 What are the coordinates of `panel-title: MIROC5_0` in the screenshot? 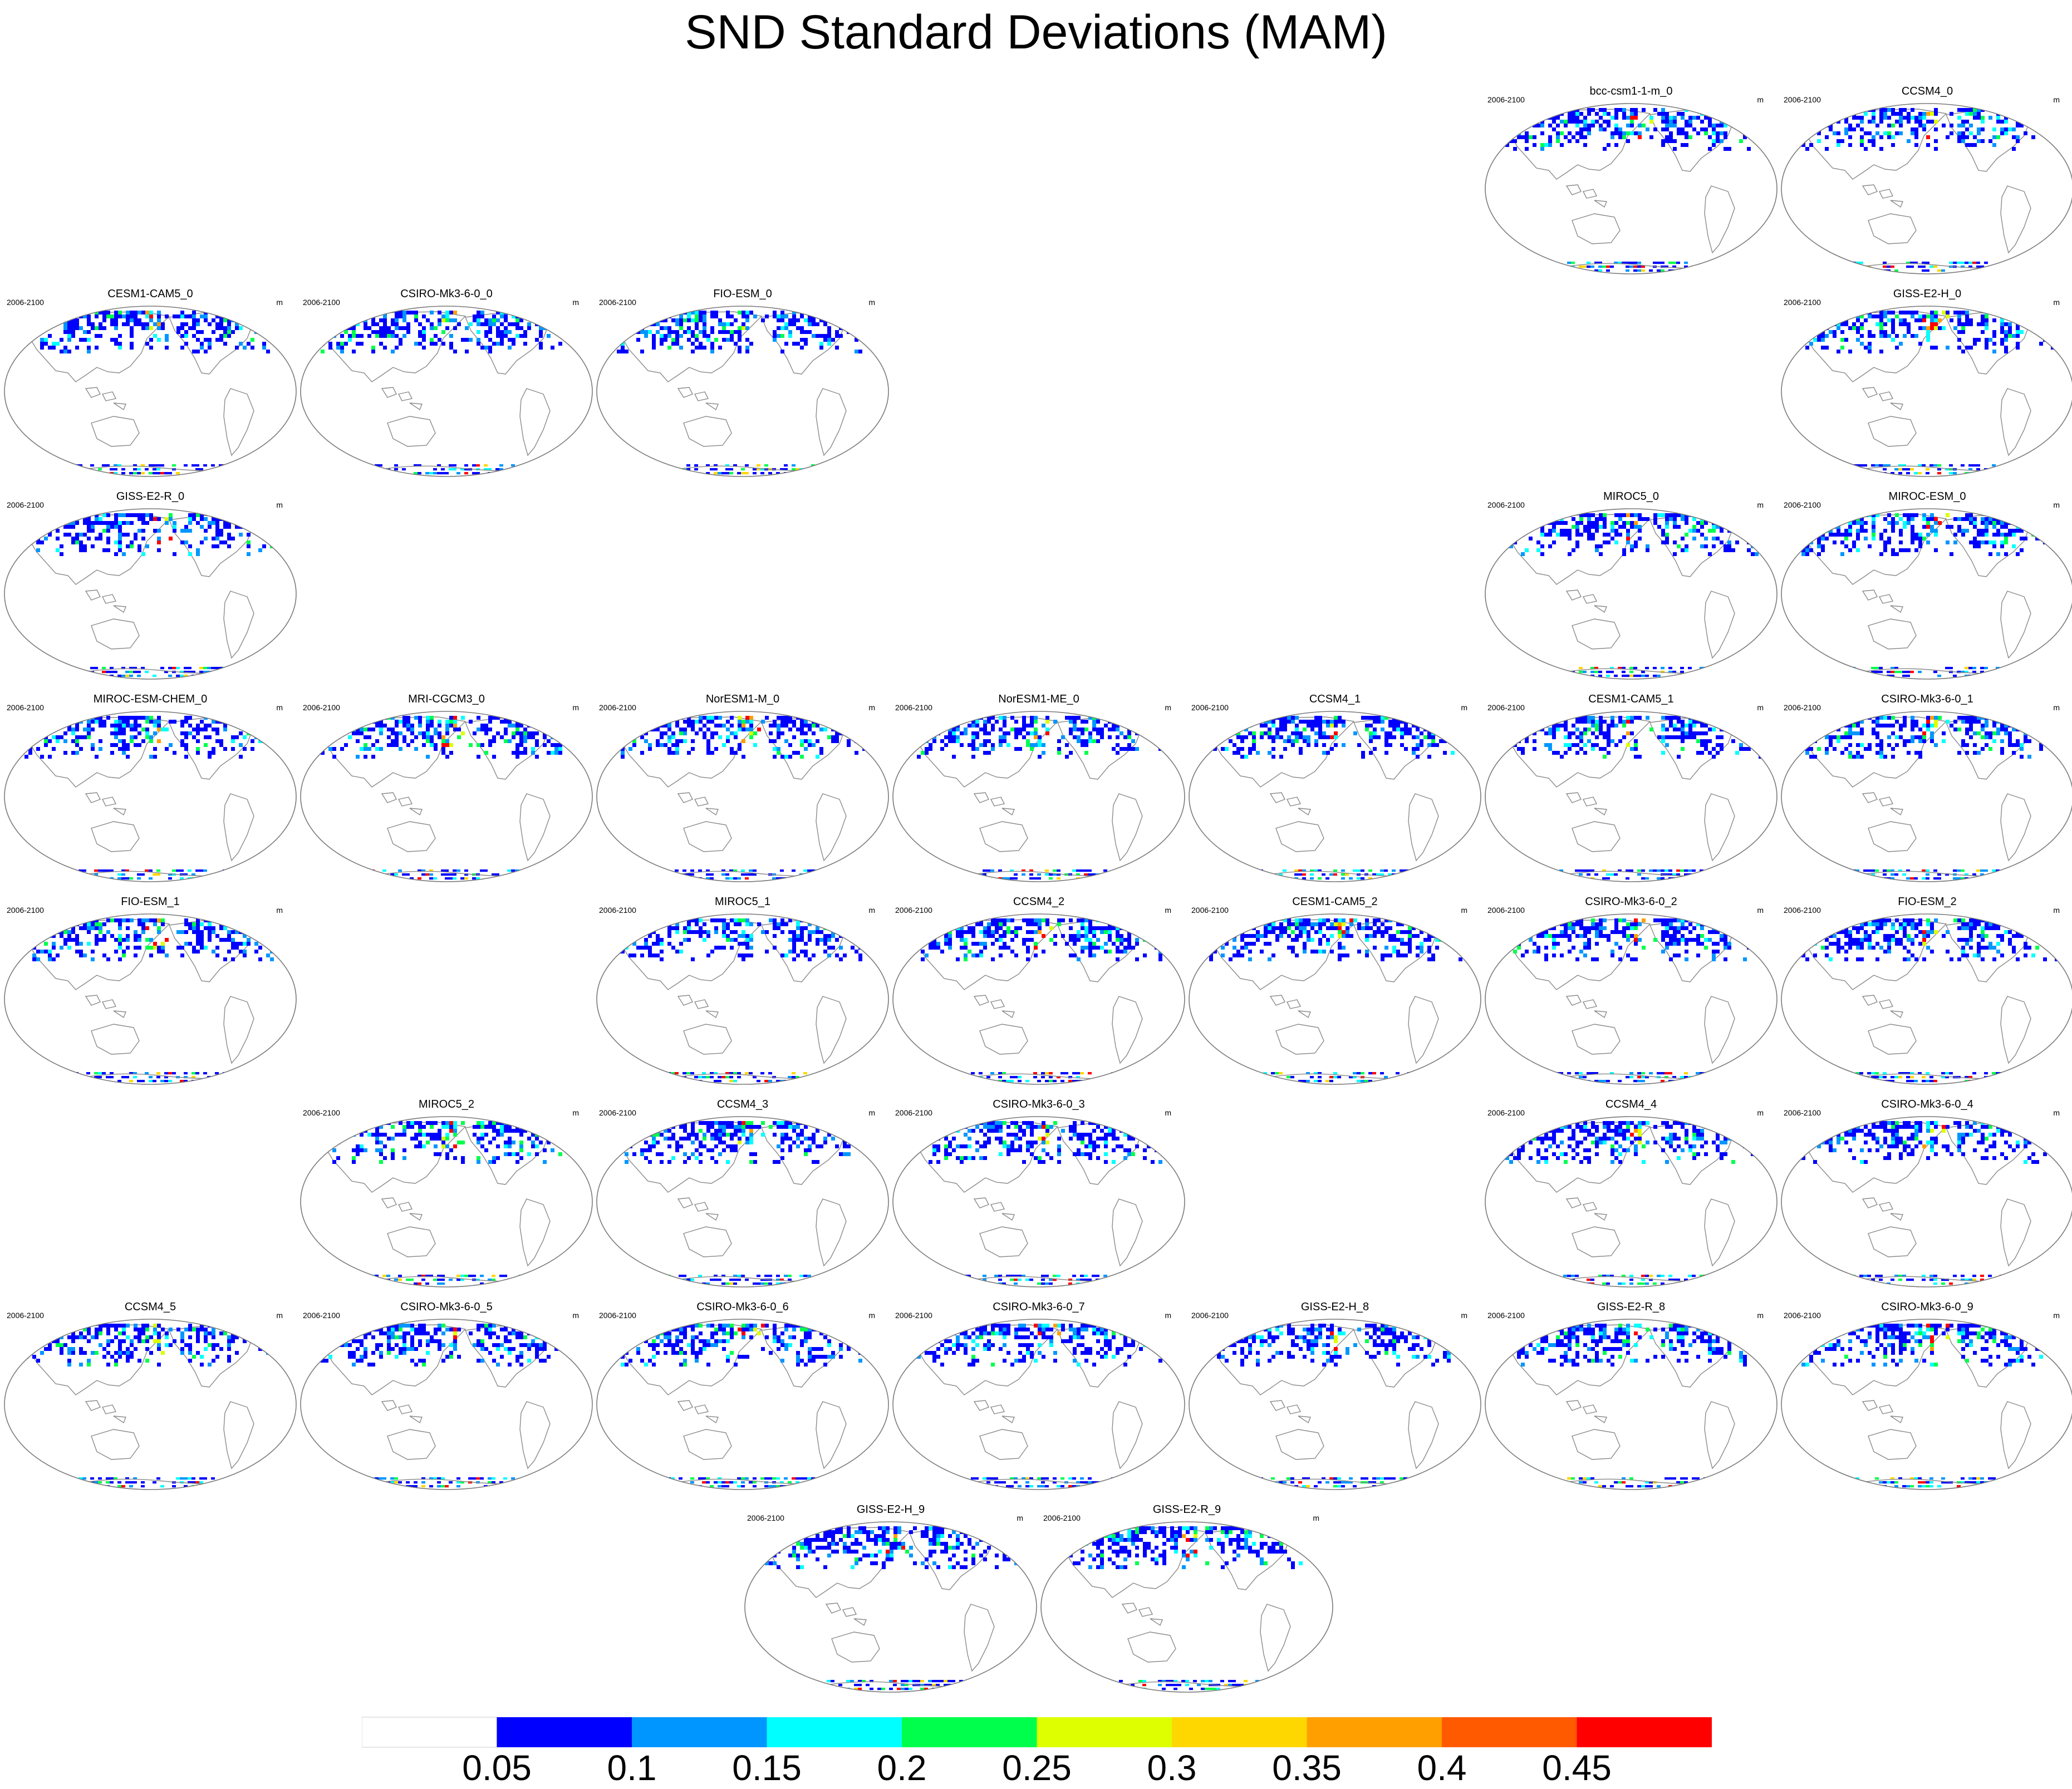 It's located at (1631, 496).